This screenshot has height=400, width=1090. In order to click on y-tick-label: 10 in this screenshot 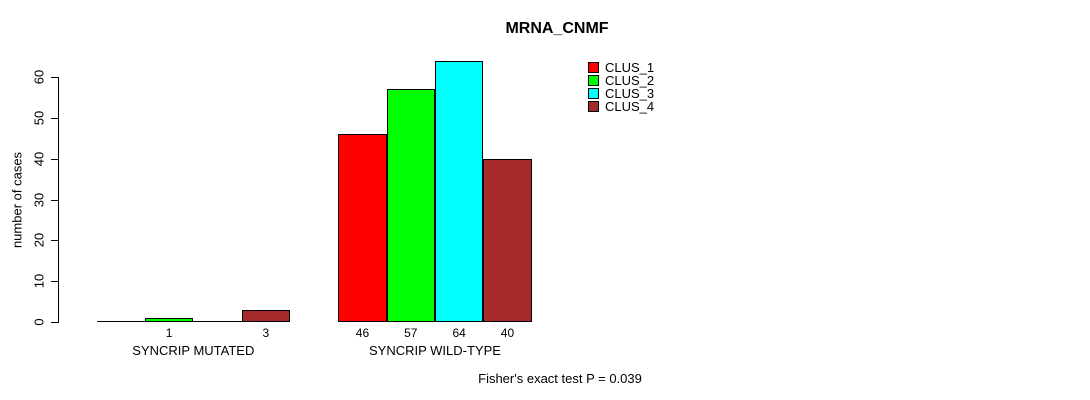, I will do `click(39, 281)`.